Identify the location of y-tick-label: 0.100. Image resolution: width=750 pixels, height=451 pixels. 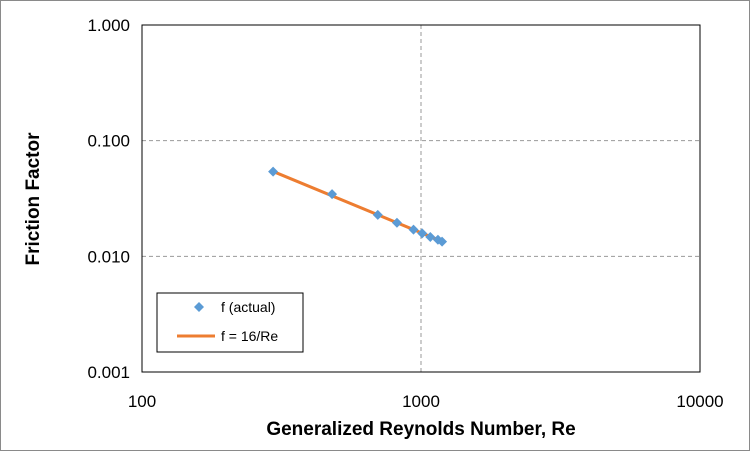
(108, 141).